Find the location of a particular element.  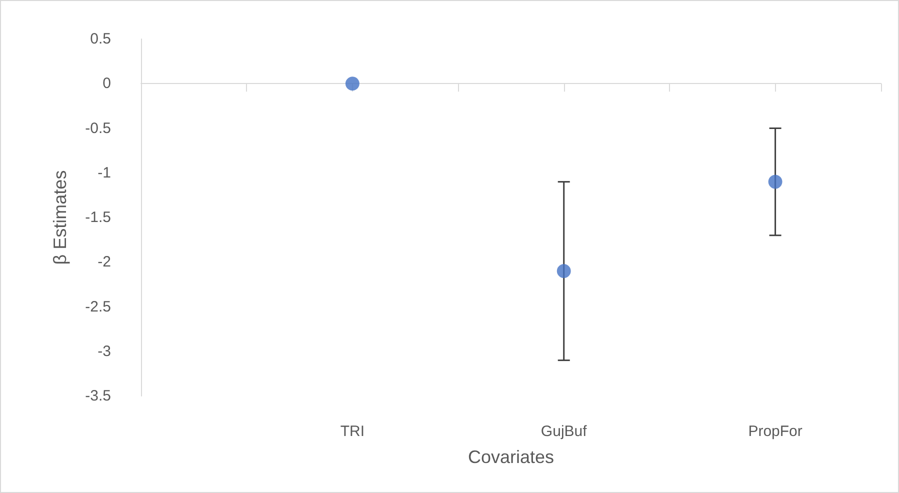

y-tick-label: 0.5 is located at coordinates (100, 39).